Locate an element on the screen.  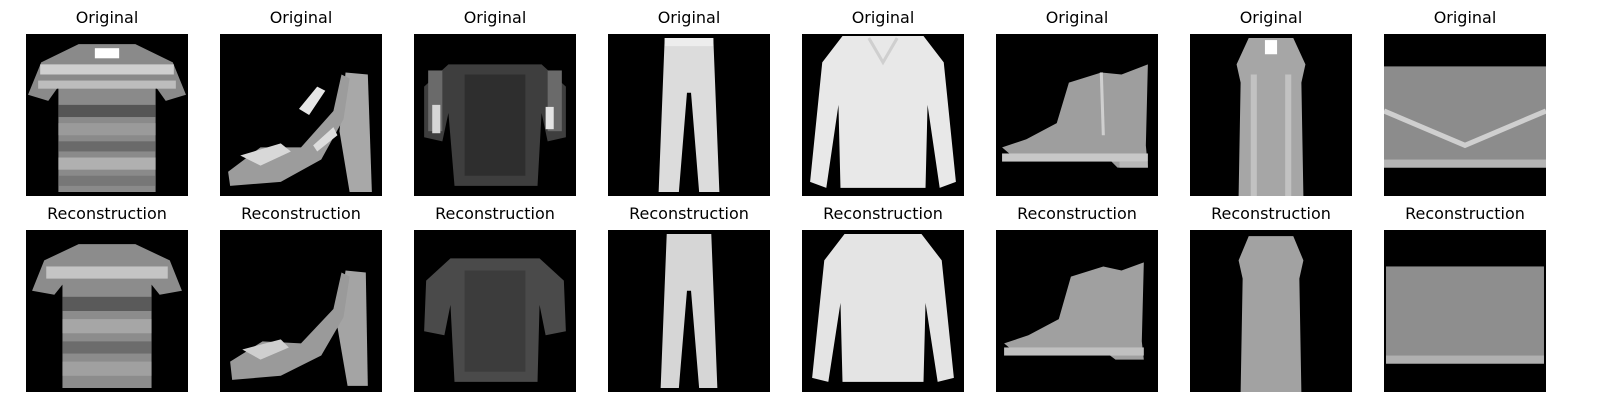
original-panel-2: Original is located at coordinates (301, 98).